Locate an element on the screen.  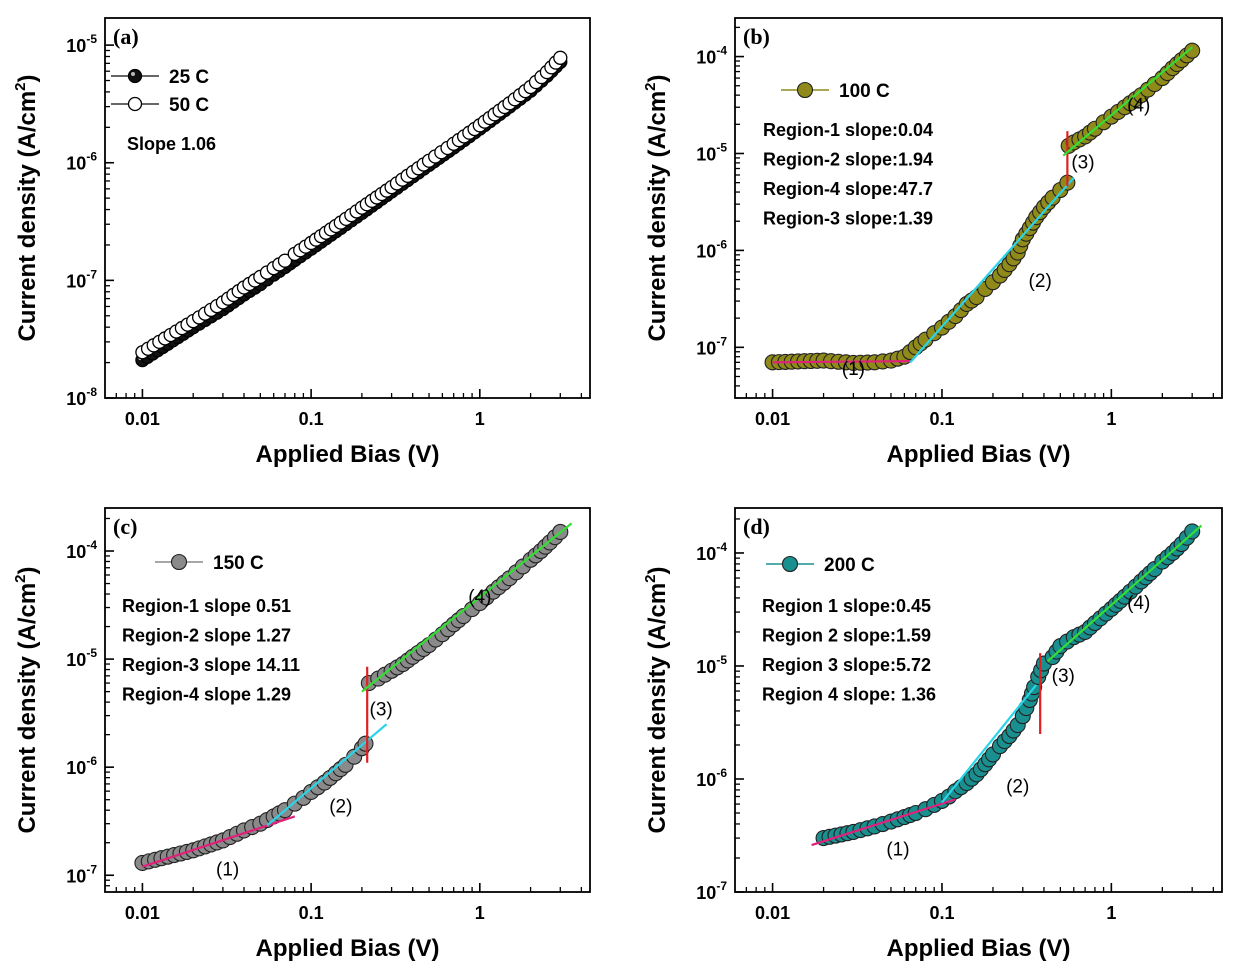
legend-label: 150 C is located at coordinates (238, 563).